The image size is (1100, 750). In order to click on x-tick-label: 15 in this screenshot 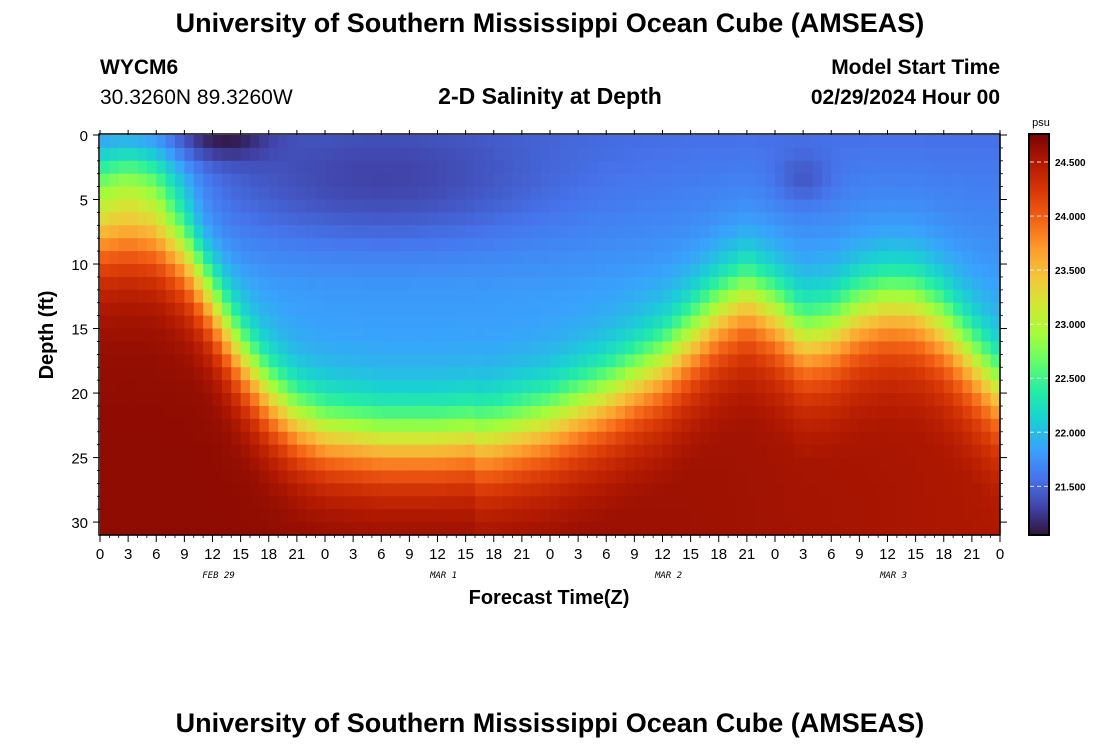, I will do `click(690, 554)`.